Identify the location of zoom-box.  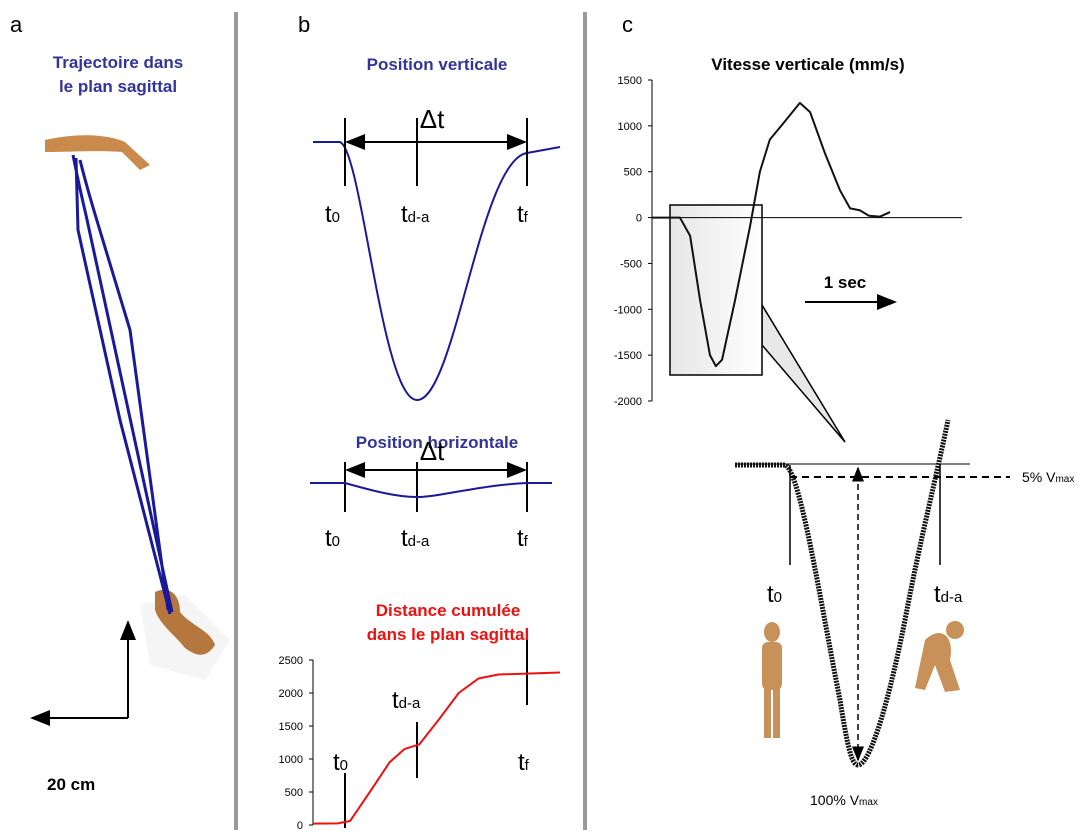
(716, 290).